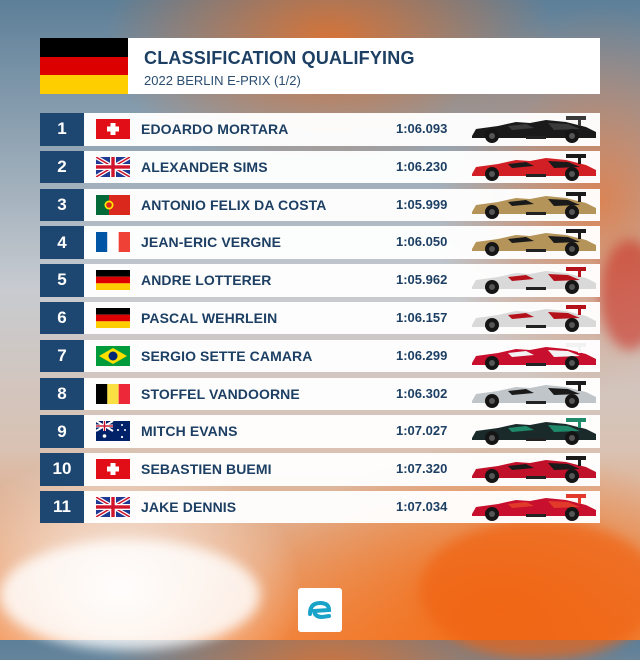  Describe the element at coordinates (422, 242) in the screenshot. I see `lap-time: 1:06.050` at that location.